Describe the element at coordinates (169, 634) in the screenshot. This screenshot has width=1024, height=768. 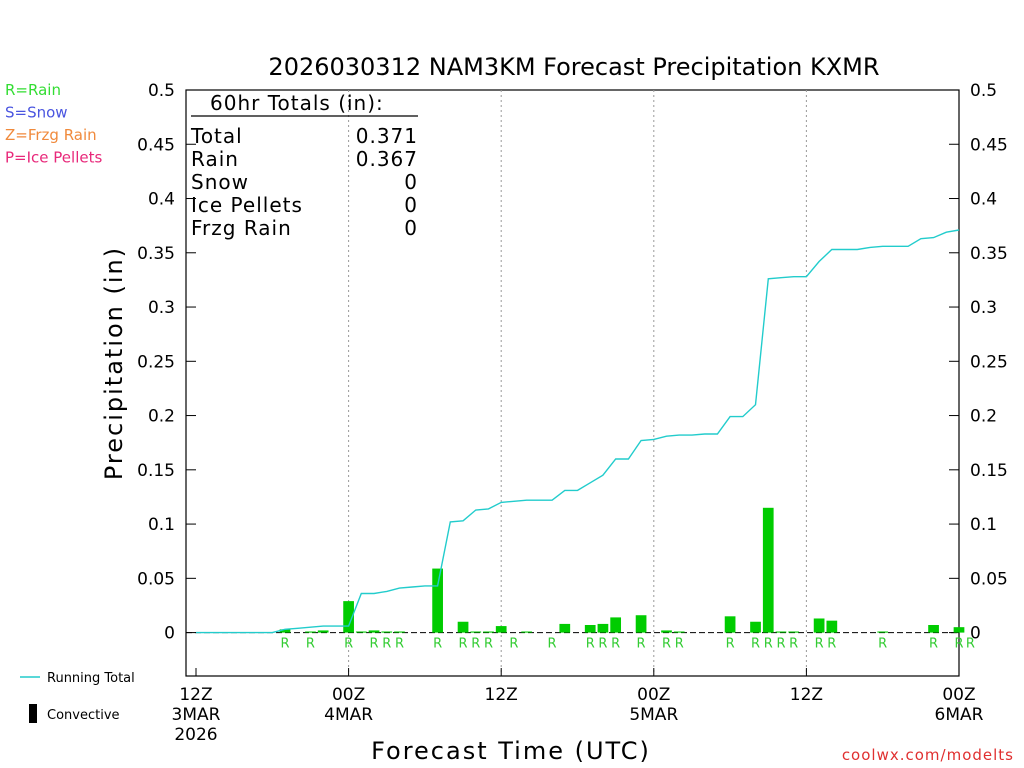
I see `y-tick-label-left: 0` at that location.